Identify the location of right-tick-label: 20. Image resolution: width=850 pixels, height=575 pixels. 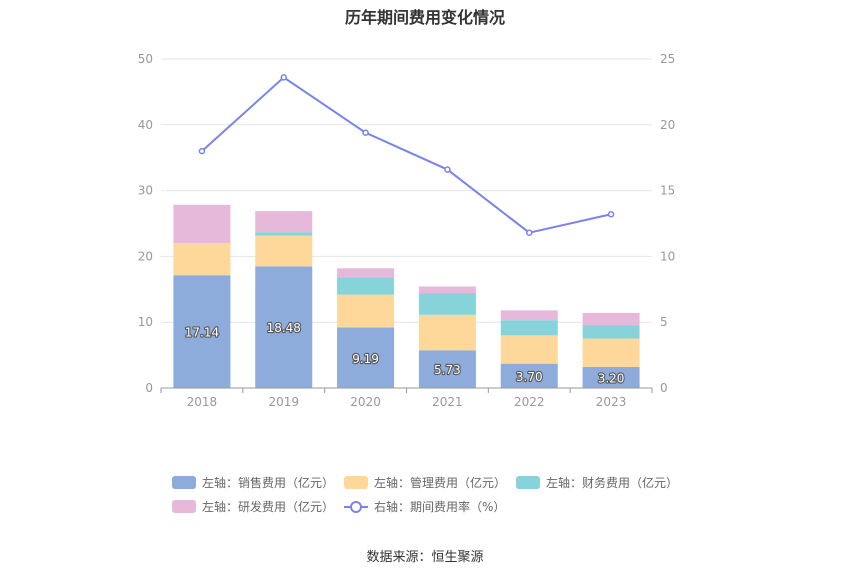
(667, 125).